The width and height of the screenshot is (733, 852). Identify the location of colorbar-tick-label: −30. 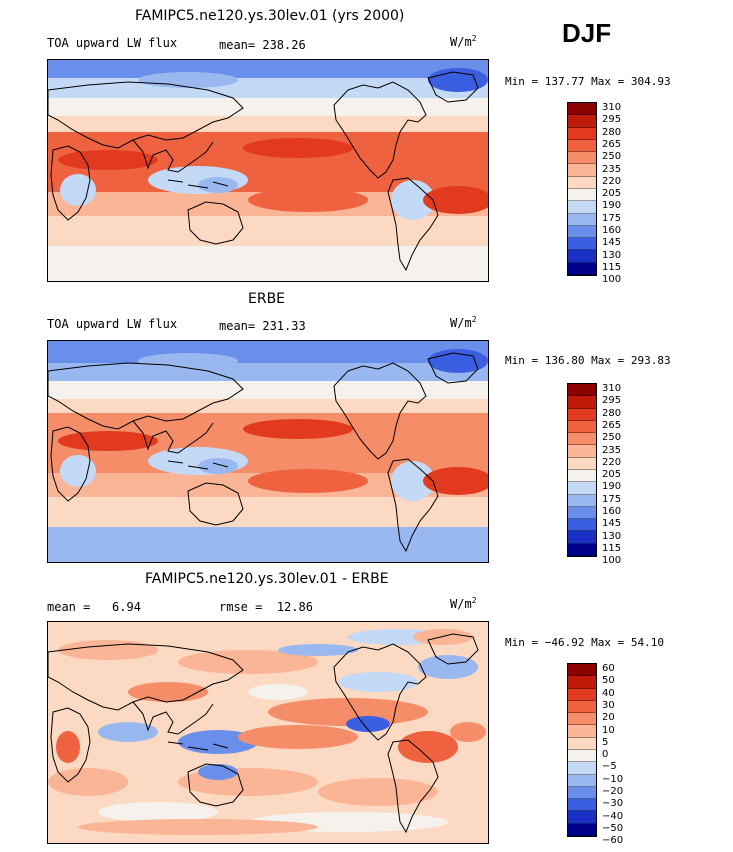
(613, 804).